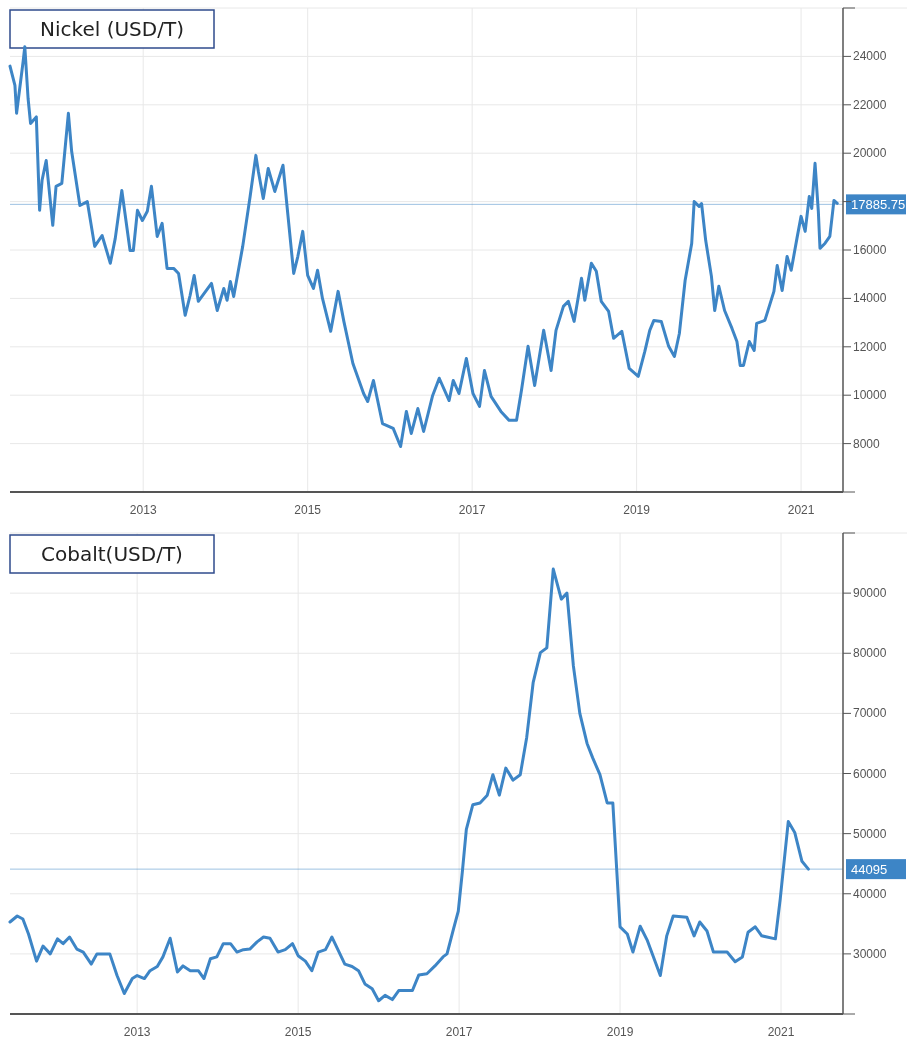  What do you see at coordinates (870, 713) in the screenshot?
I see `y-tick-label: 70000` at bounding box center [870, 713].